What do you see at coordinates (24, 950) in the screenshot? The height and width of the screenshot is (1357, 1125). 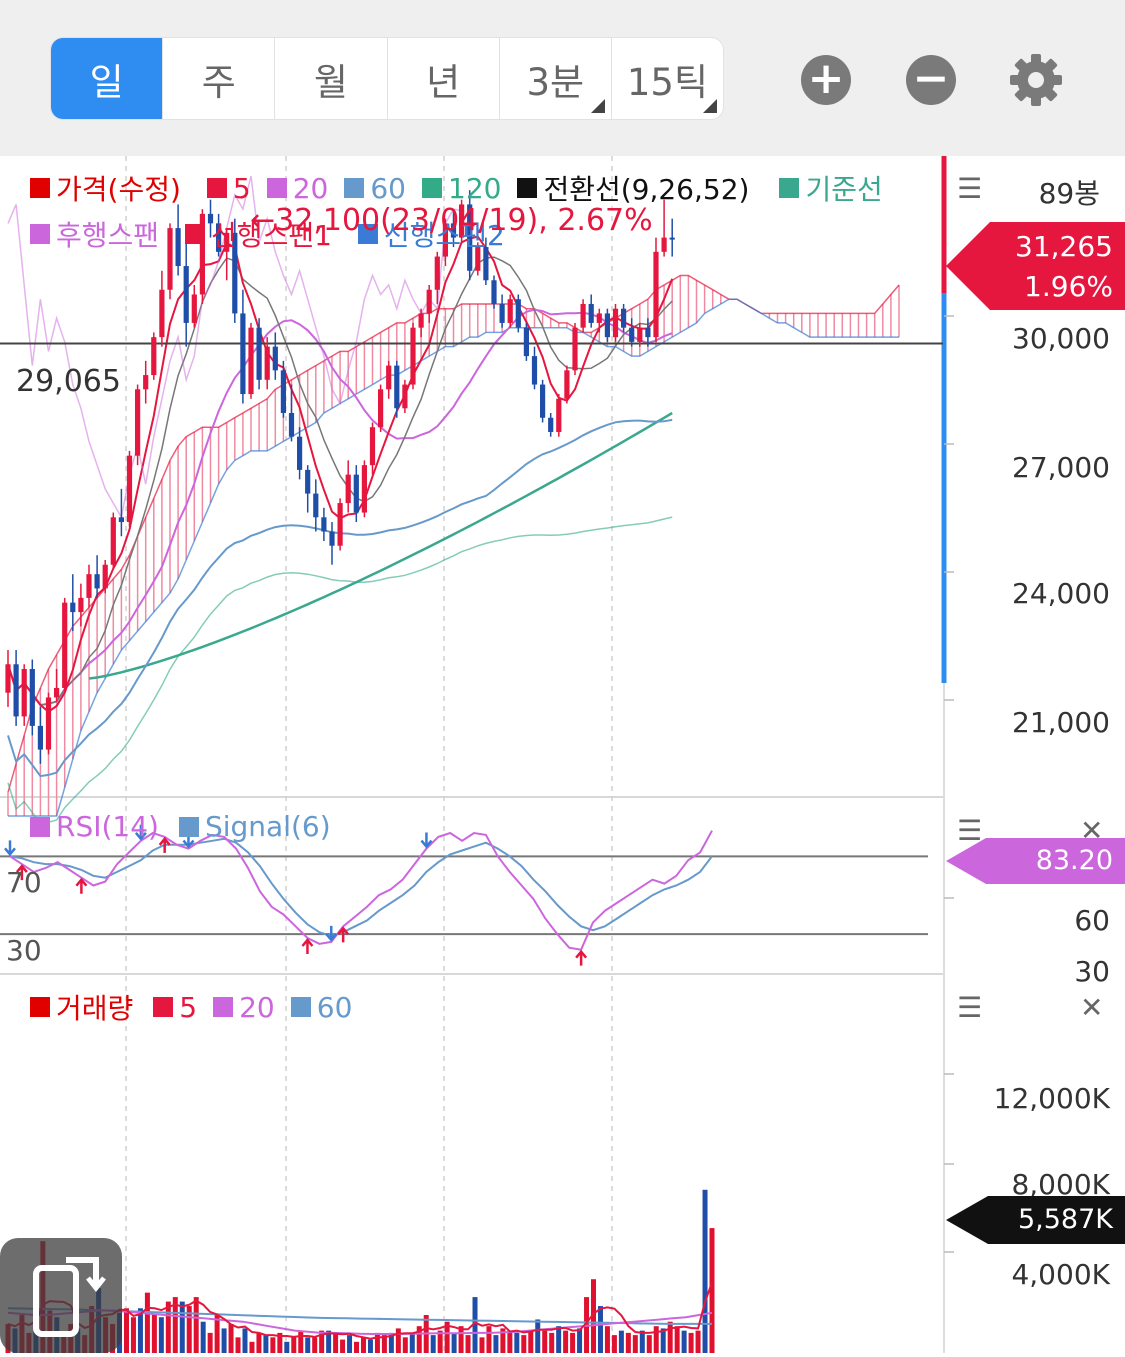 I see `rsi-guide-label: 30` at bounding box center [24, 950].